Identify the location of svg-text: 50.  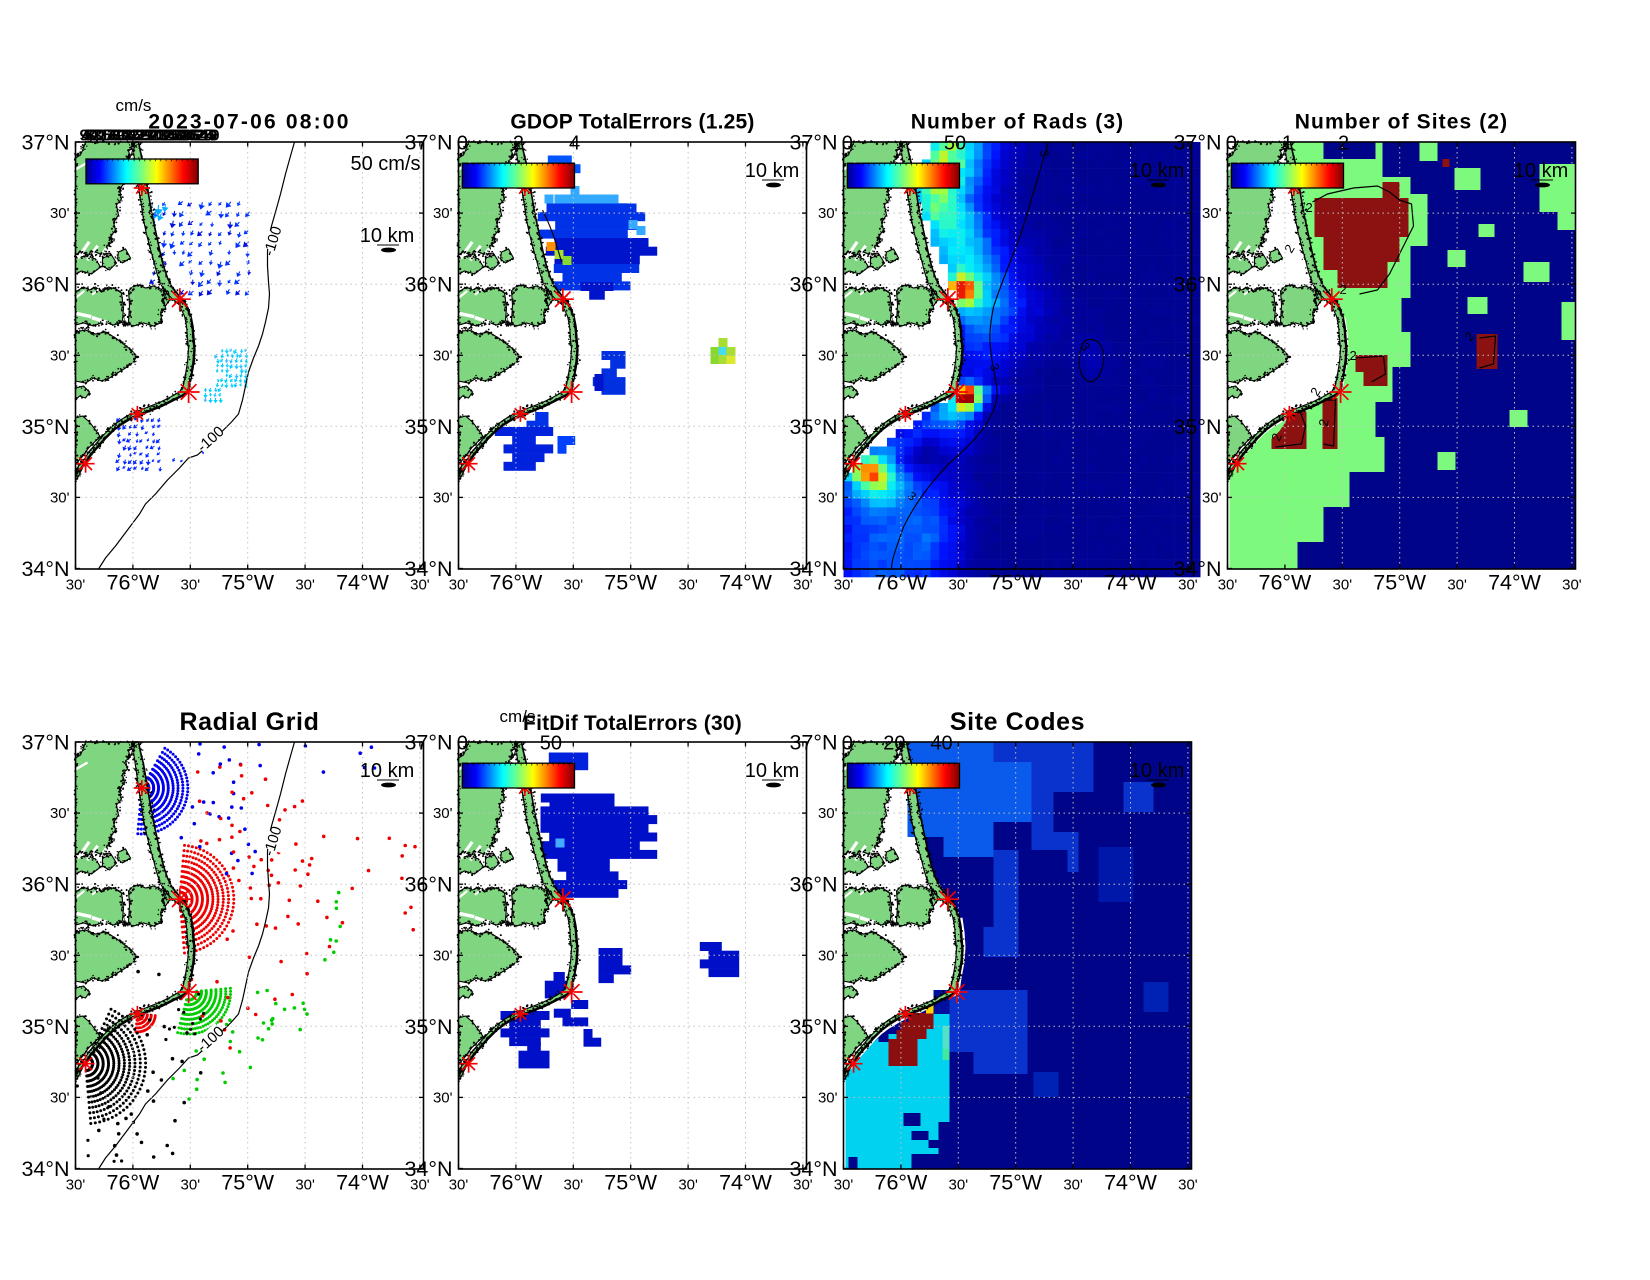
(955, 144).